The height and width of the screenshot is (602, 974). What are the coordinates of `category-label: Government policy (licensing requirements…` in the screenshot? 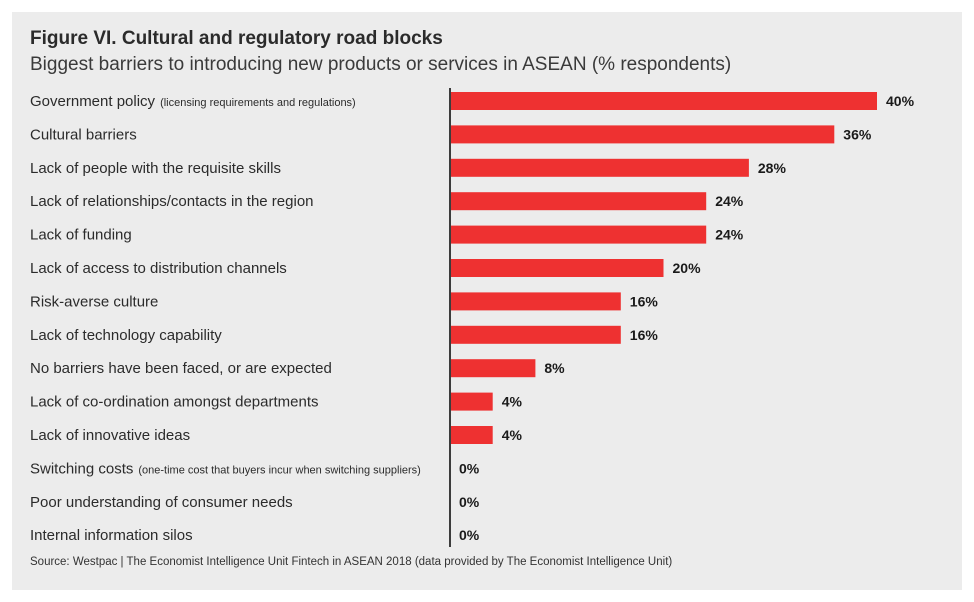 It's located at (193, 101).